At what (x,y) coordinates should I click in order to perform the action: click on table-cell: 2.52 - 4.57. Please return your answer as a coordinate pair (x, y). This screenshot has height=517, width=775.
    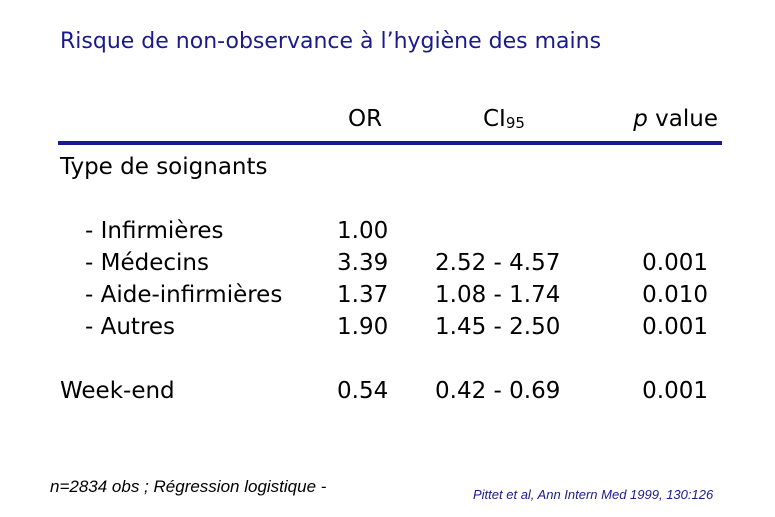
    Looking at the image, I should click on (498, 263).